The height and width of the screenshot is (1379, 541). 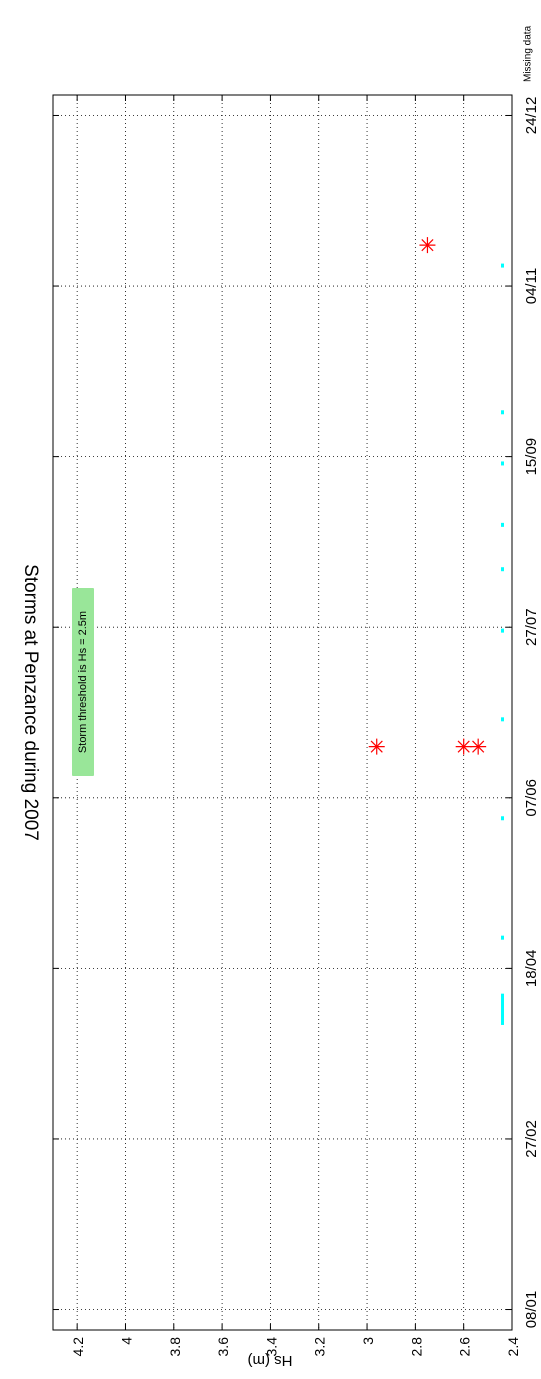 What do you see at coordinates (271, 1347) in the screenshot?
I see `y-tick-label: 3.4` at bounding box center [271, 1347].